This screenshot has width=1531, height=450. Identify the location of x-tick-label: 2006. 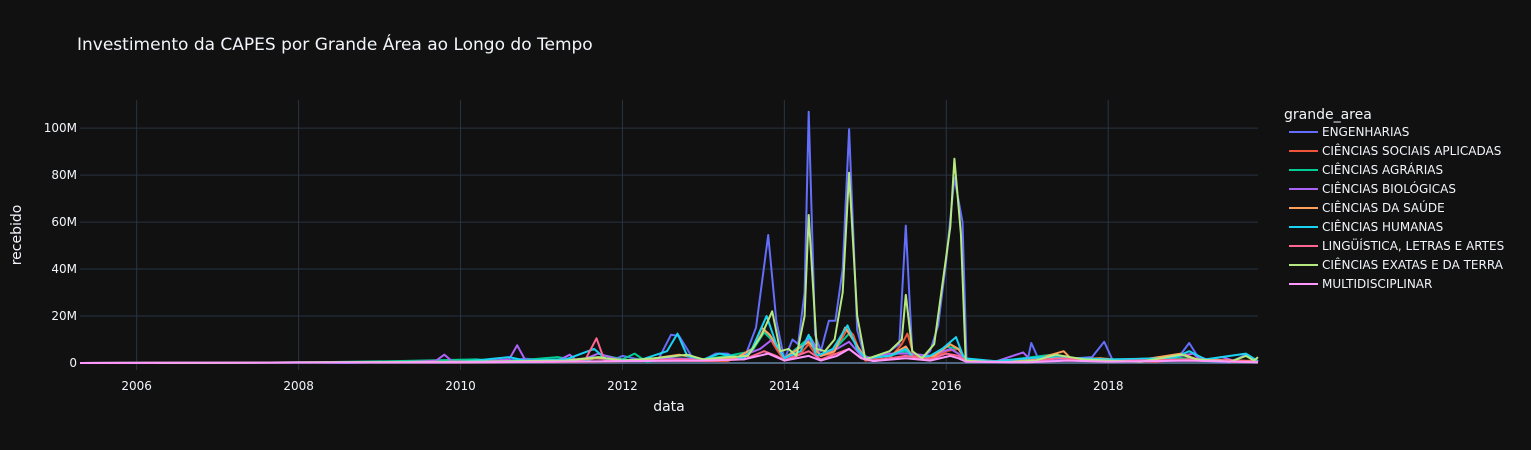
(136, 386).